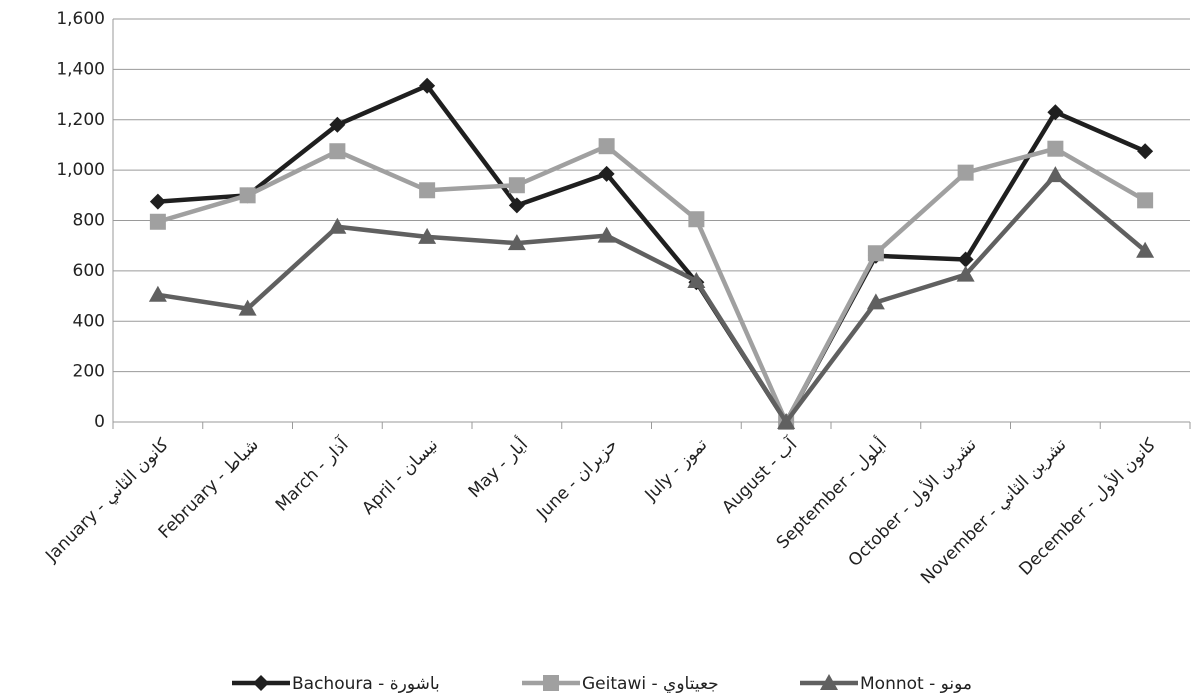 Image resolution: width=1197 pixels, height=700 pixels. I want to click on x-tick-label: July - تموز, so click(676, 470).